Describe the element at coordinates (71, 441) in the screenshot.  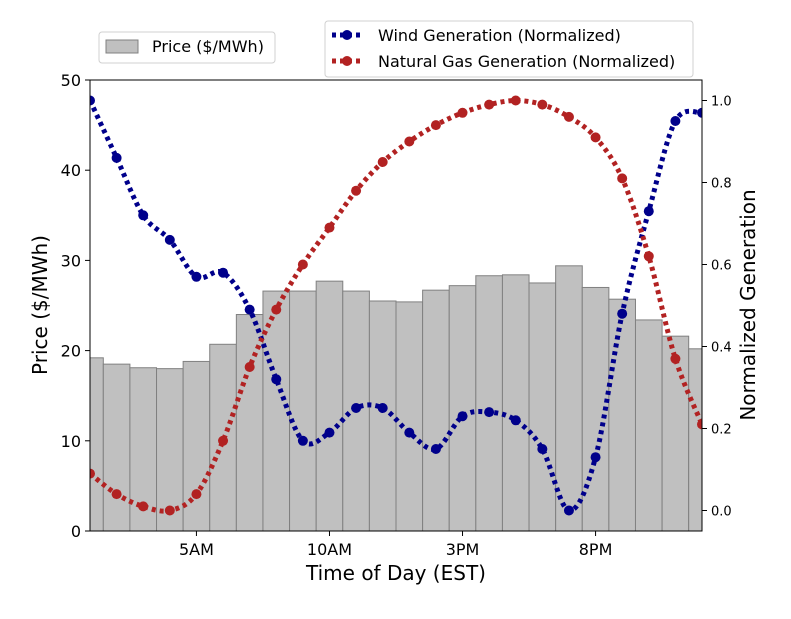
I see `y-tick-label: 10` at that location.